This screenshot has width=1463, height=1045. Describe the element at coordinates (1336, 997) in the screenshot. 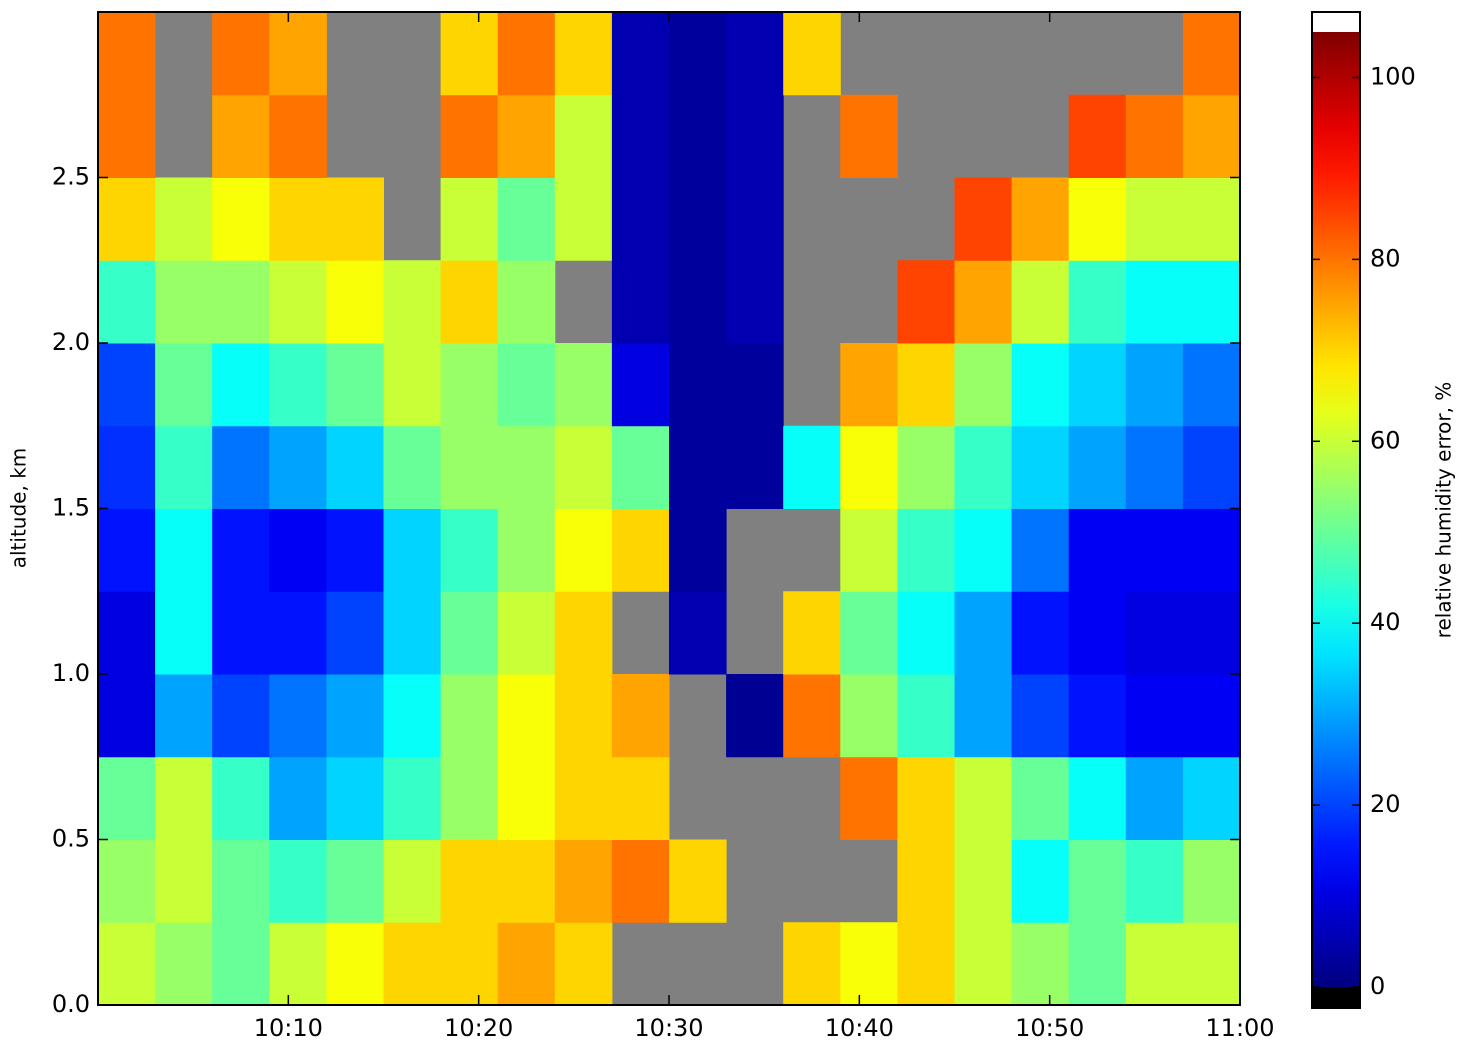

I see `colorbar-under` at that location.